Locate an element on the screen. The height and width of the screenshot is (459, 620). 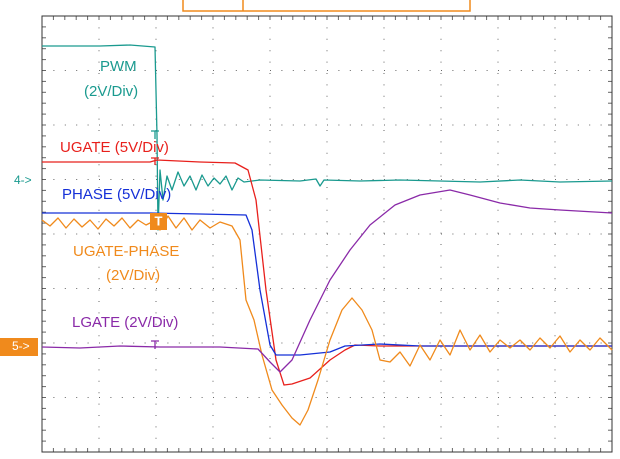
trigger-marker: T is located at coordinates (159, 220).